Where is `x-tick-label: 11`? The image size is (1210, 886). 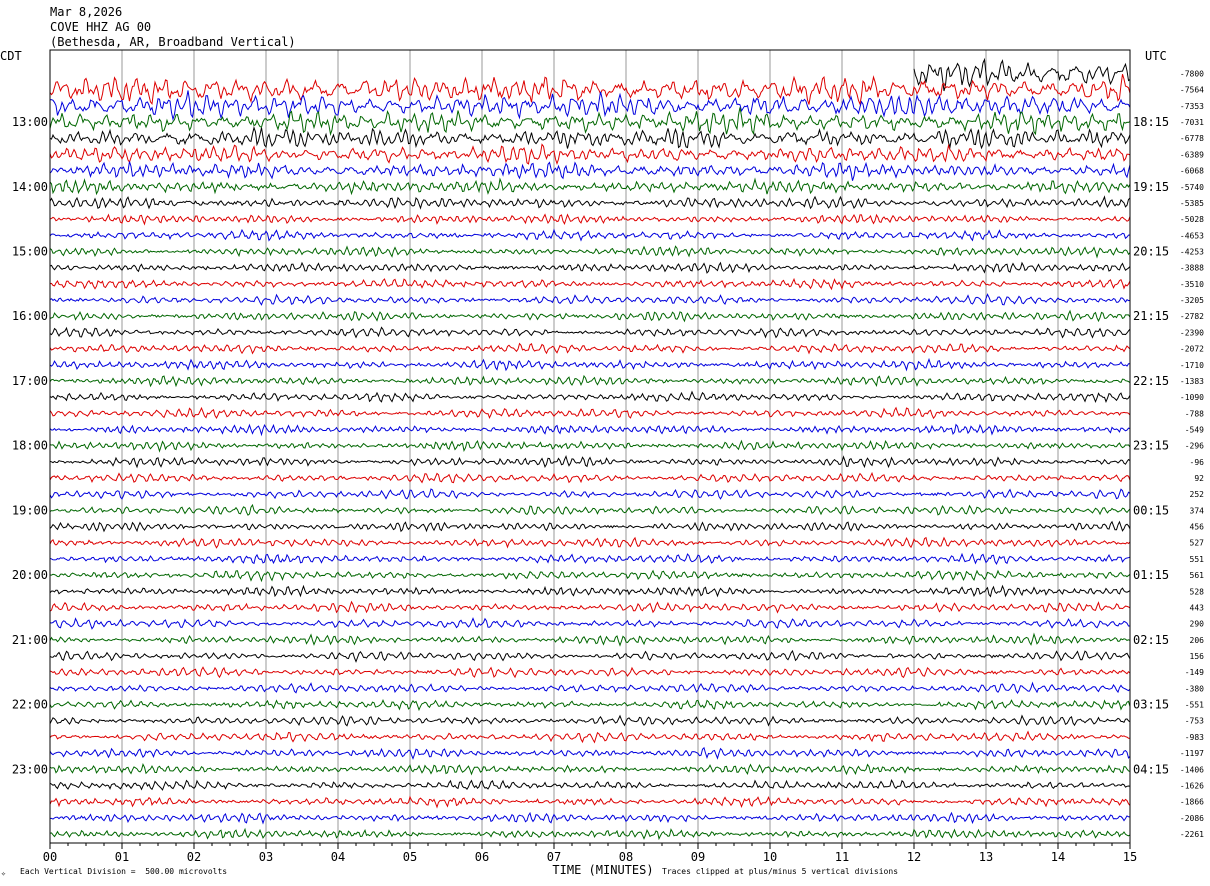
x-tick-label: 11 is located at coordinates (842, 857).